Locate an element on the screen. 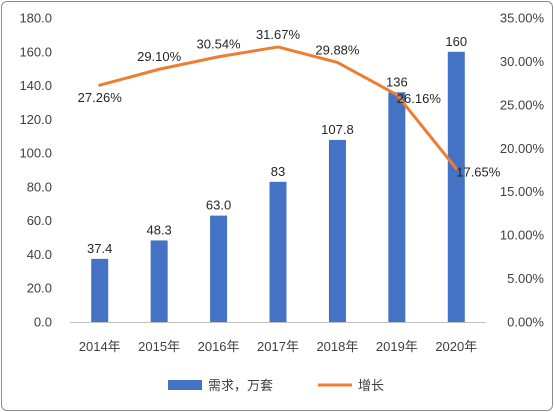 The height and width of the screenshot is (412, 554). x-axis-tick-label: 2020年 is located at coordinates (456, 346).